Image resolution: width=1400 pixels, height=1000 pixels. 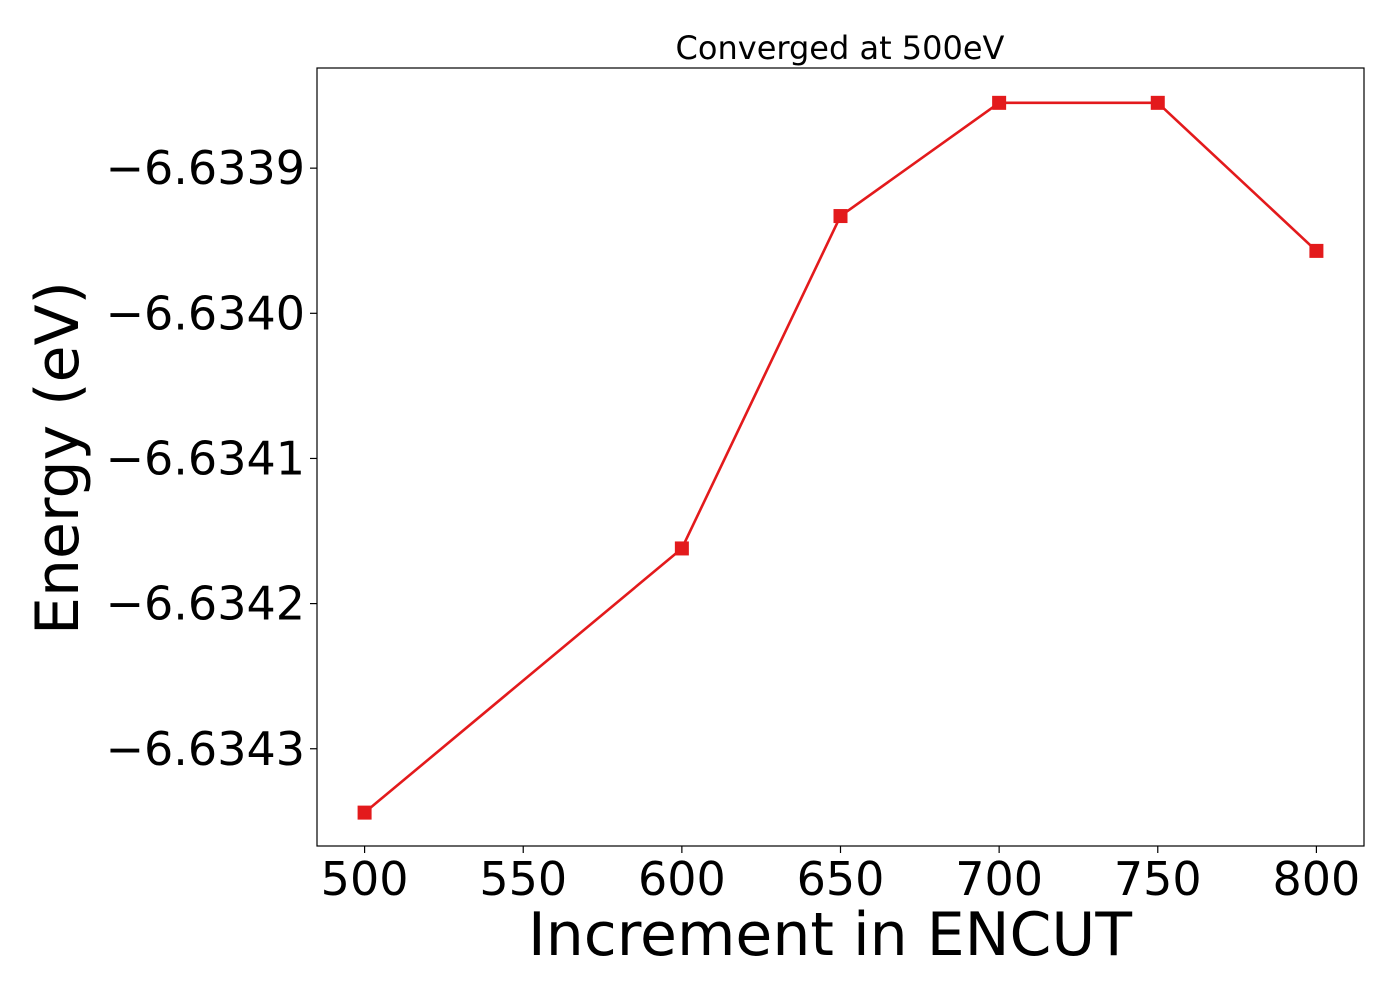 What do you see at coordinates (365, 879) in the screenshot?
I see `x-tick-label: 500` at bounding box center [365, 879].